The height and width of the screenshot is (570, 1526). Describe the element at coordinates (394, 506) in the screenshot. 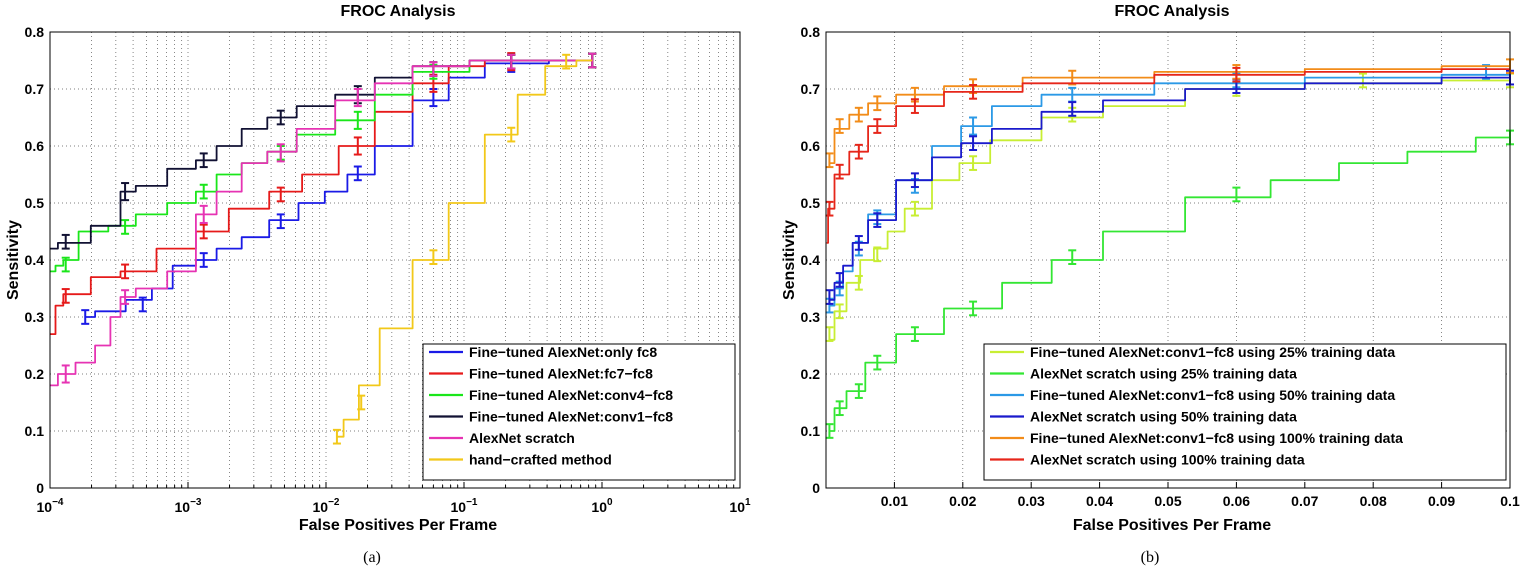

I see `chart-a-x-tick-labels: 10⁻⁴ 10⁻³ 10⁻² 10⁻¹ 10⁰ 10¹` at that location.